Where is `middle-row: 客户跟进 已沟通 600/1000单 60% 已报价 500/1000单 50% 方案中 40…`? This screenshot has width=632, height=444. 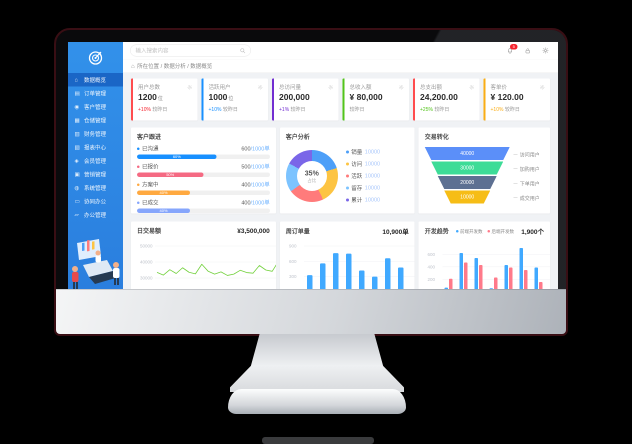 middle-row: 客户跟进 已沟通 600/1000单 60% 已报价 500/1000单 50% 方案中 40… is located at coordinates (341, 170).